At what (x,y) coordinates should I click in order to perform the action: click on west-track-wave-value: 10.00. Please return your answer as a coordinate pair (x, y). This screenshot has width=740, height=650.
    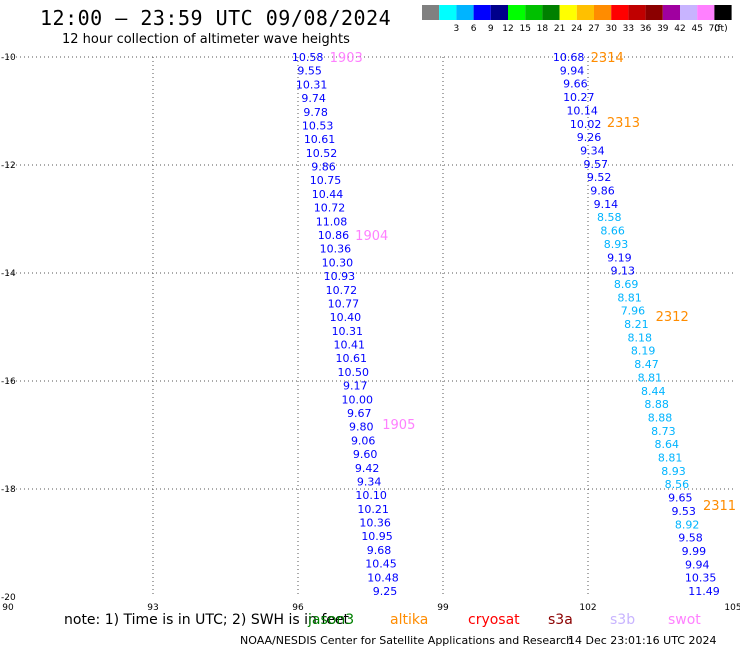
    Looking at the image, I should click on (357, 399).